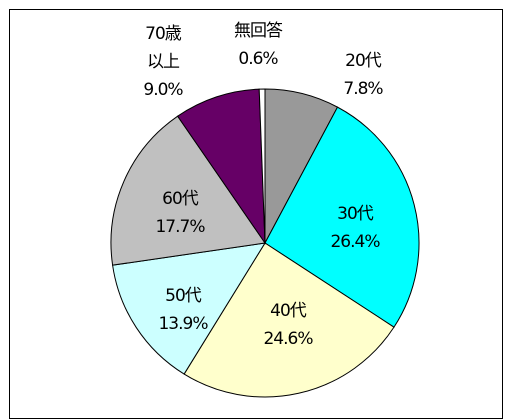 This screenshot has width=515, height=419. Describe the element at coordinates (288, 311) in the screenshot. I see `slice-category: 40代` at that location.